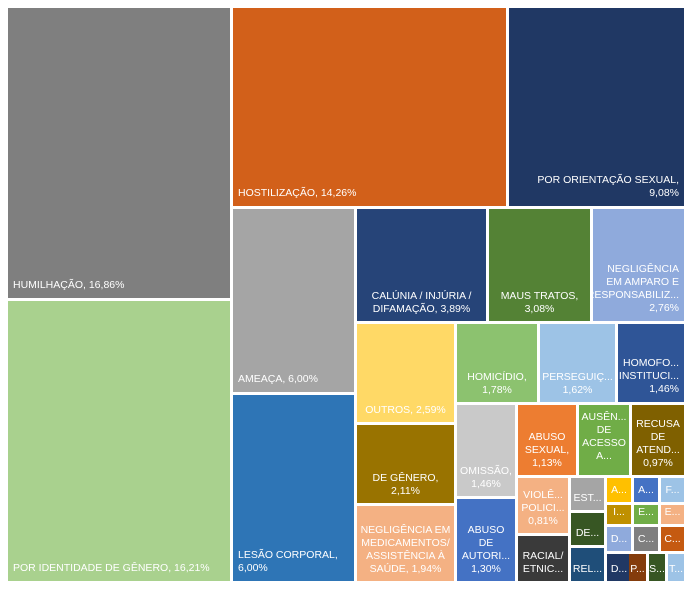  I want to click on treemap-tile: HOMOFO... INSTITUCI... 1,46%, so click(651, 363).